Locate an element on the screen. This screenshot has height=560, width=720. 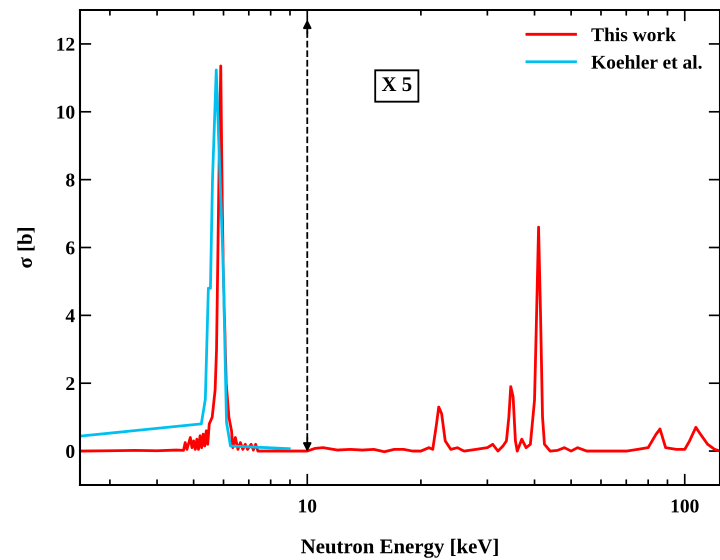
y-tick-label: 0 is located at coordinates (70, 451).